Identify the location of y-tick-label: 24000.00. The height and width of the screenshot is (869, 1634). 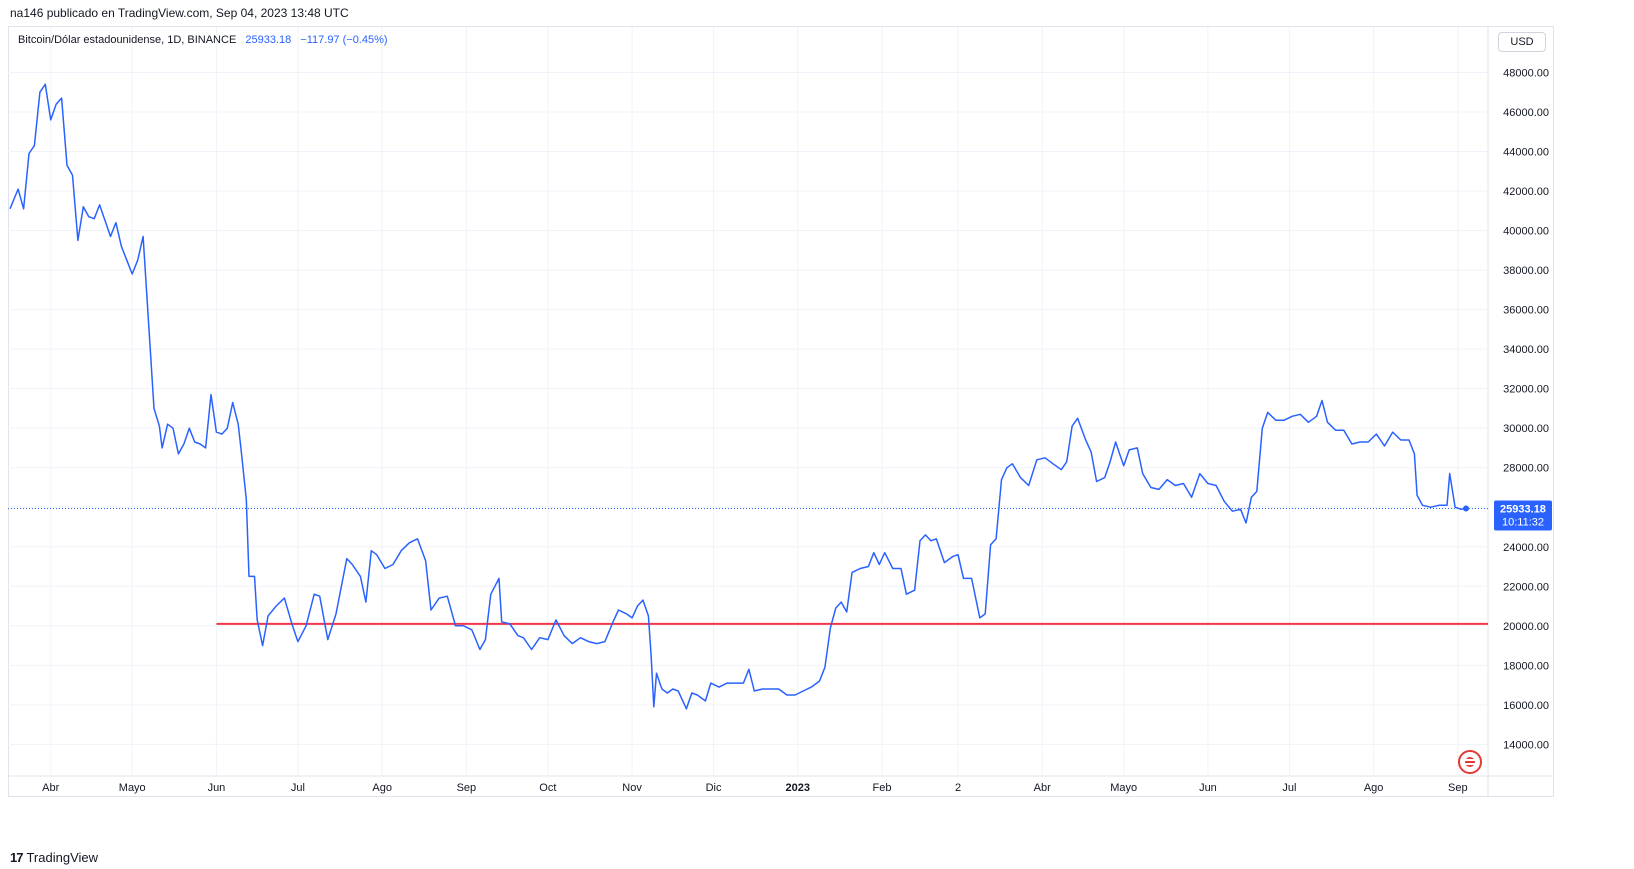
(1526, 548).